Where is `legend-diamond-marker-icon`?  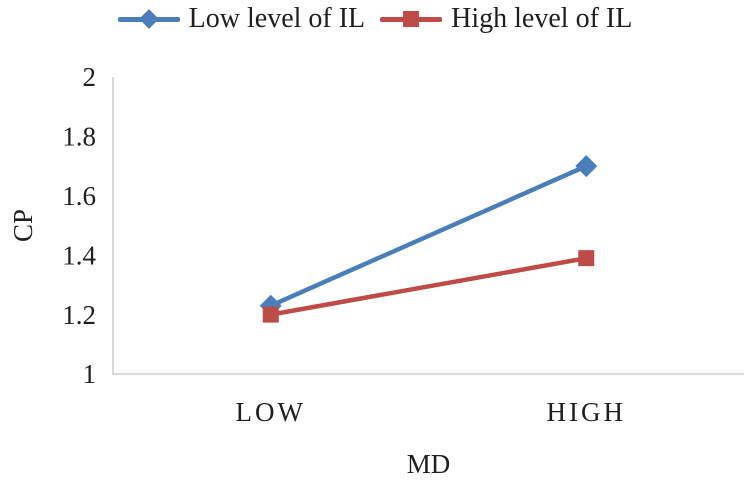
legend-diamond-marker-icon is located at coordinates (148, 19).